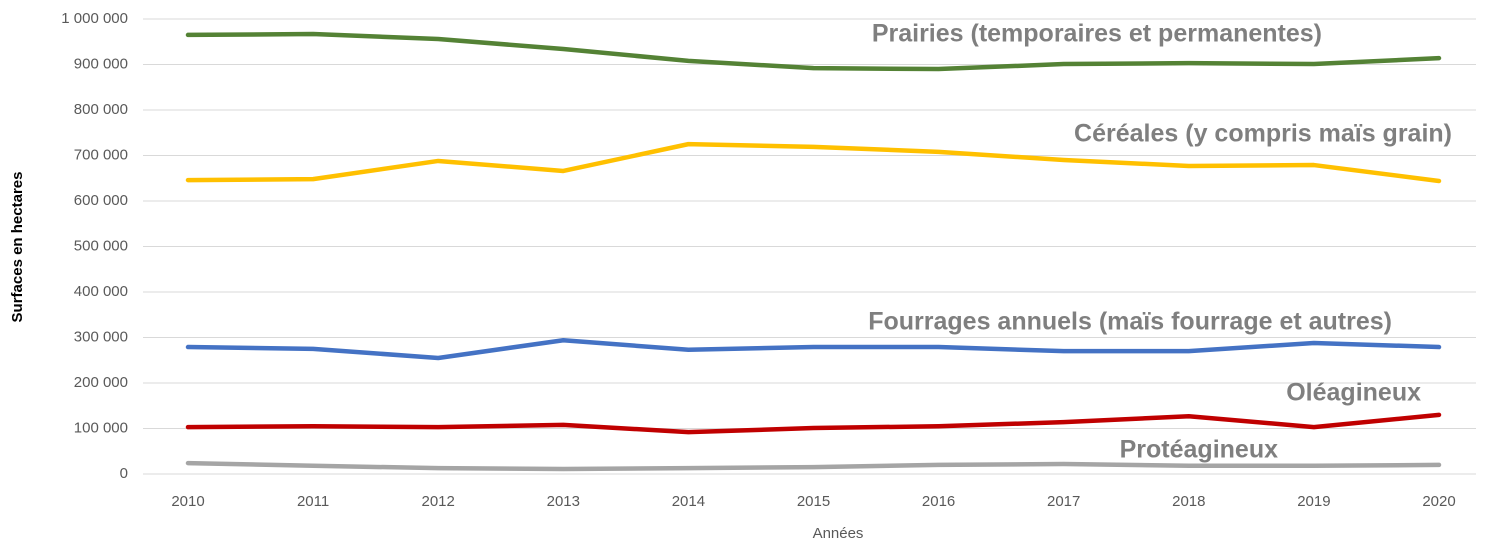 The height and width of the screenshot is (549, 1494). I want to click on y-tick-label: 700 000, so click(101, 154).